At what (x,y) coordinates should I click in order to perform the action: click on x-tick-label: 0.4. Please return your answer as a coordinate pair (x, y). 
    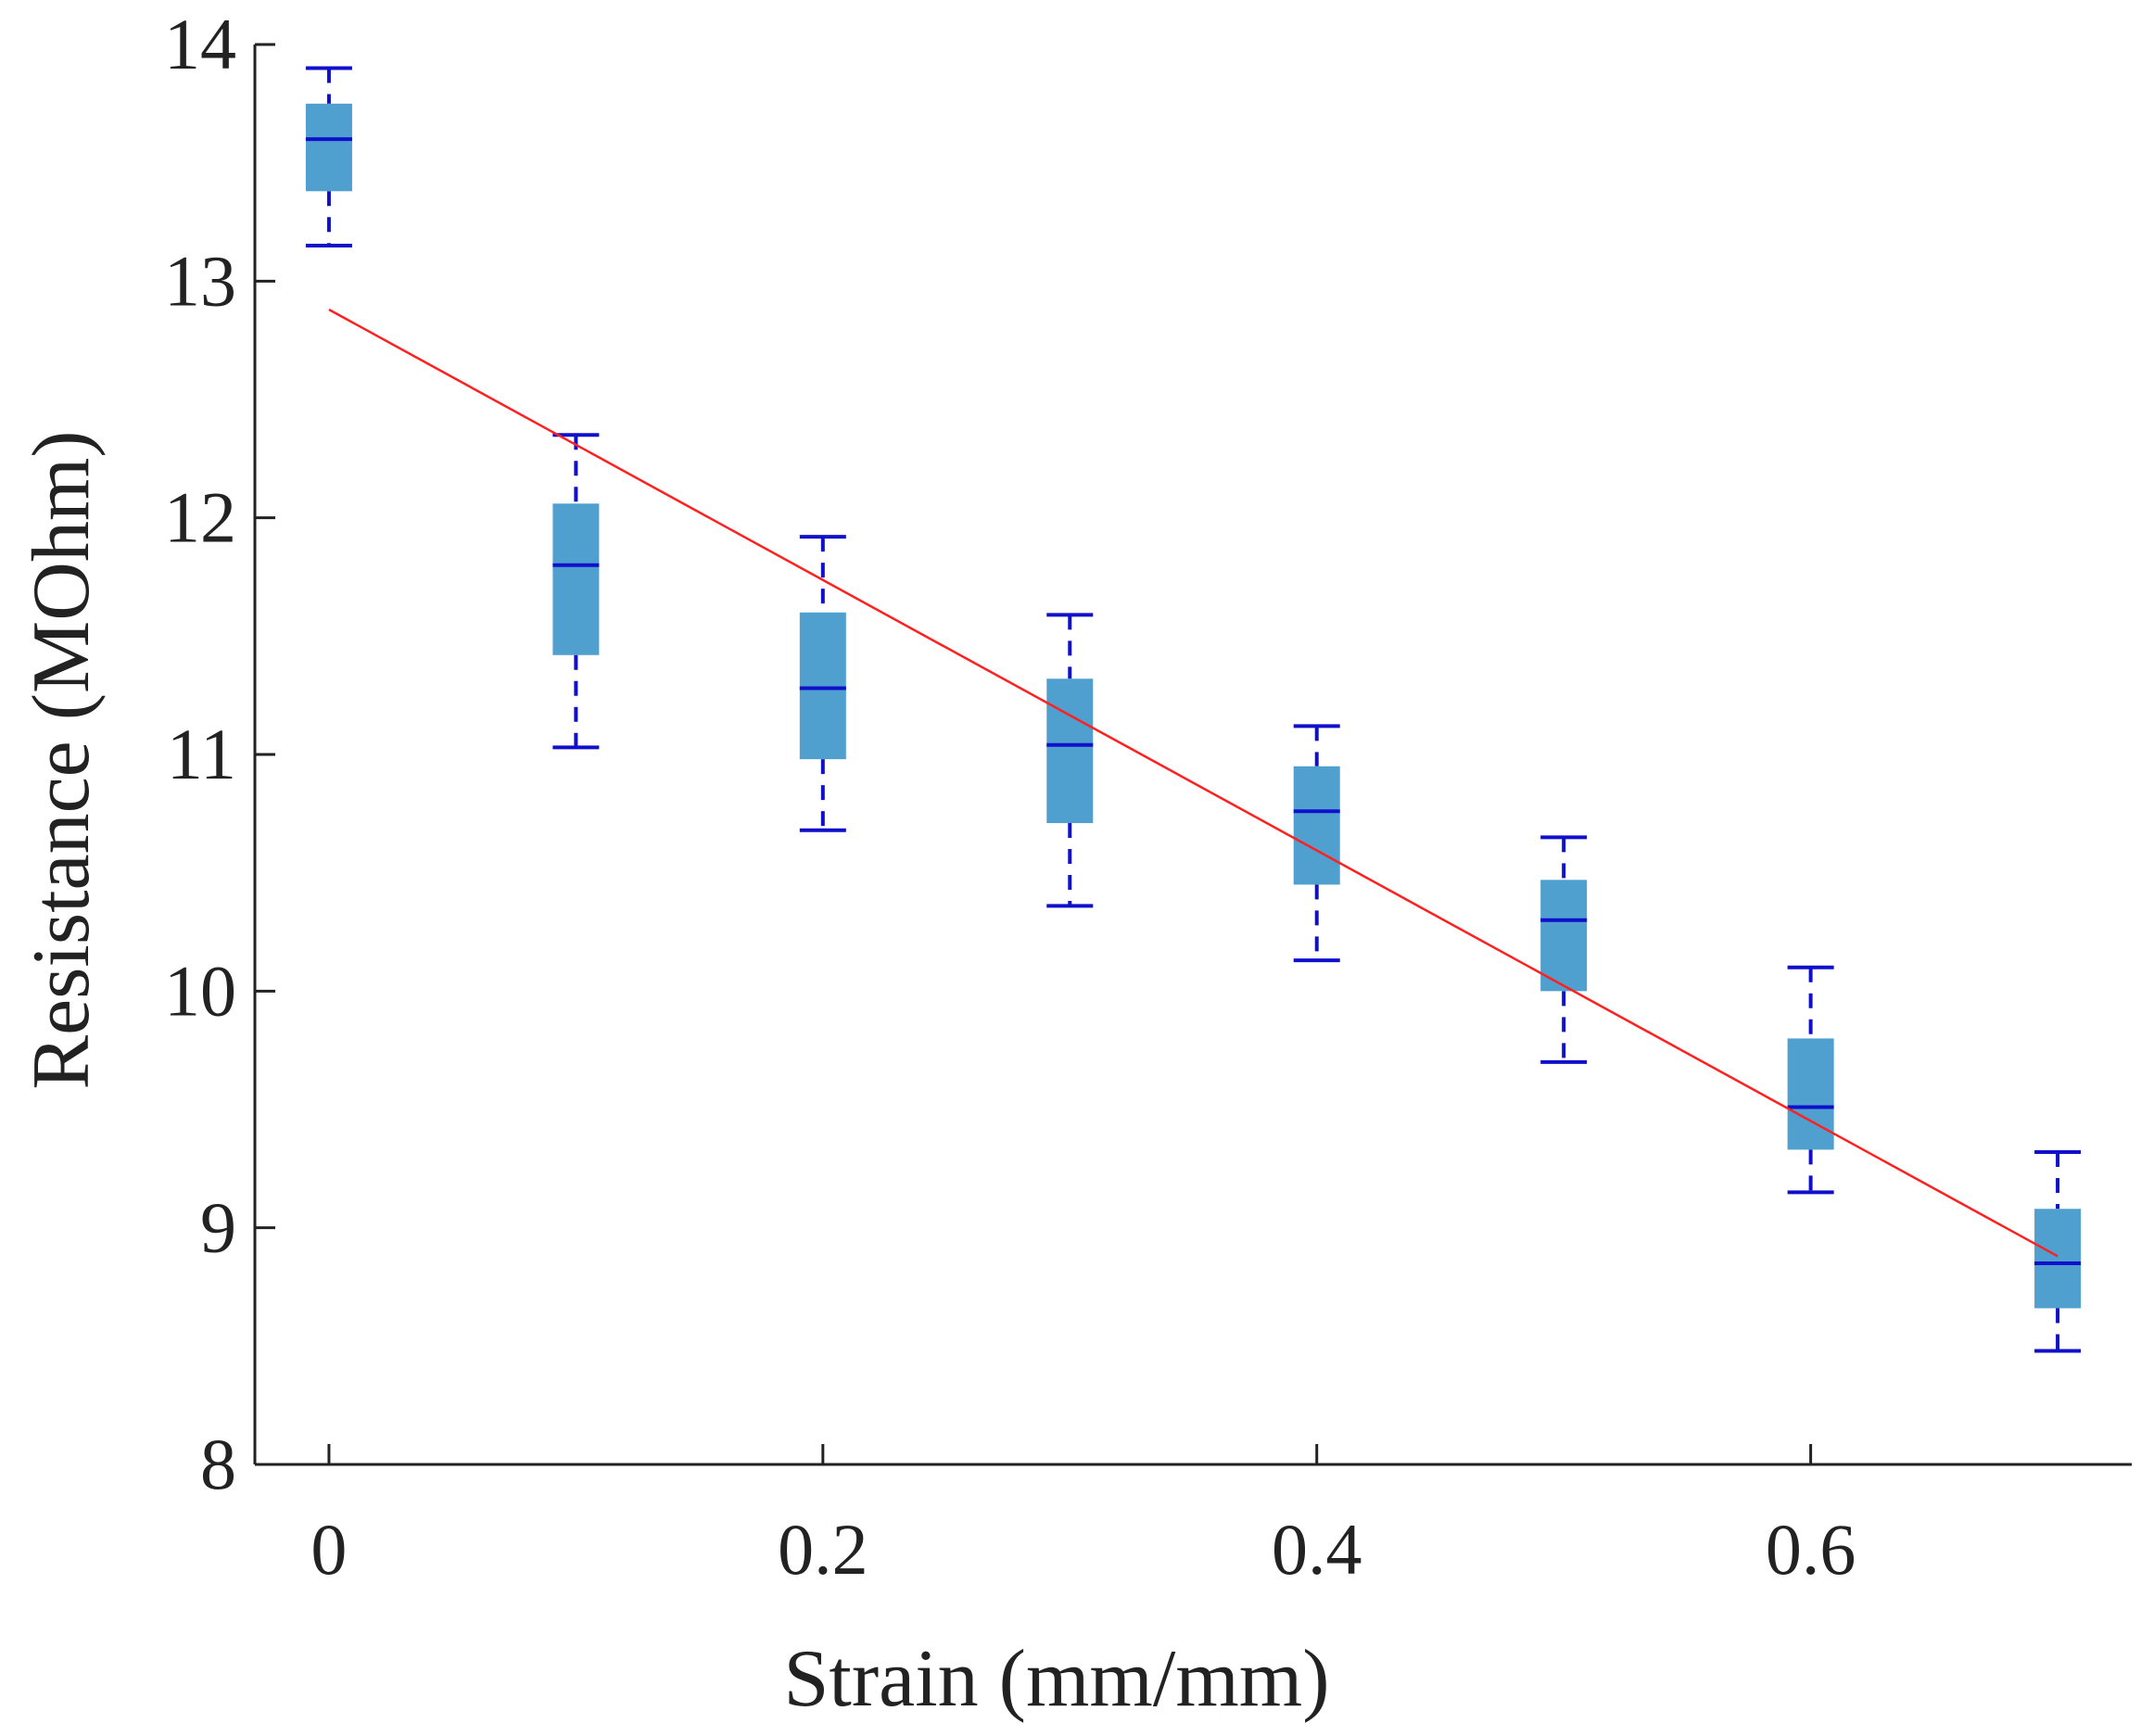
    Looking at the image, I should click on (1317, 1549).